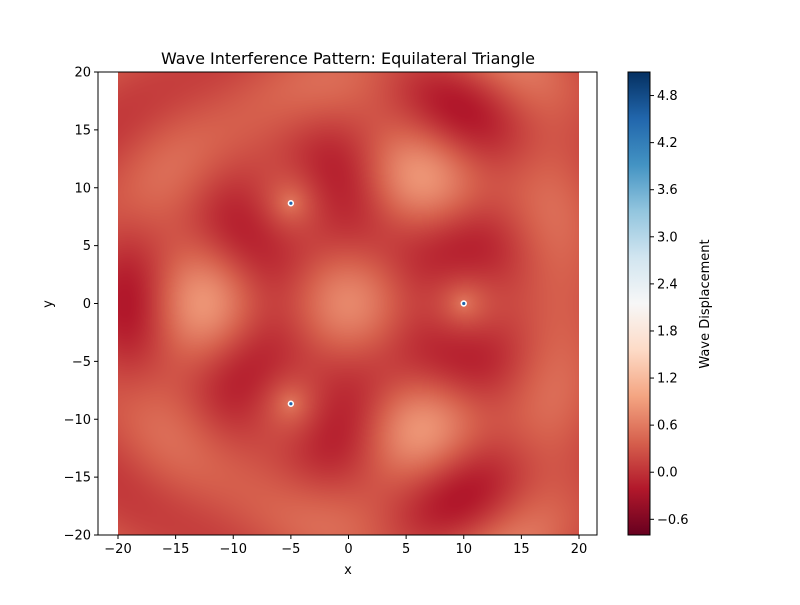 The width and height of the screenshot is (800, 605). Describe the element at coordinates (673, 520) in the screenshot. I see `colorbar-tick-label: −0.6` at that location.